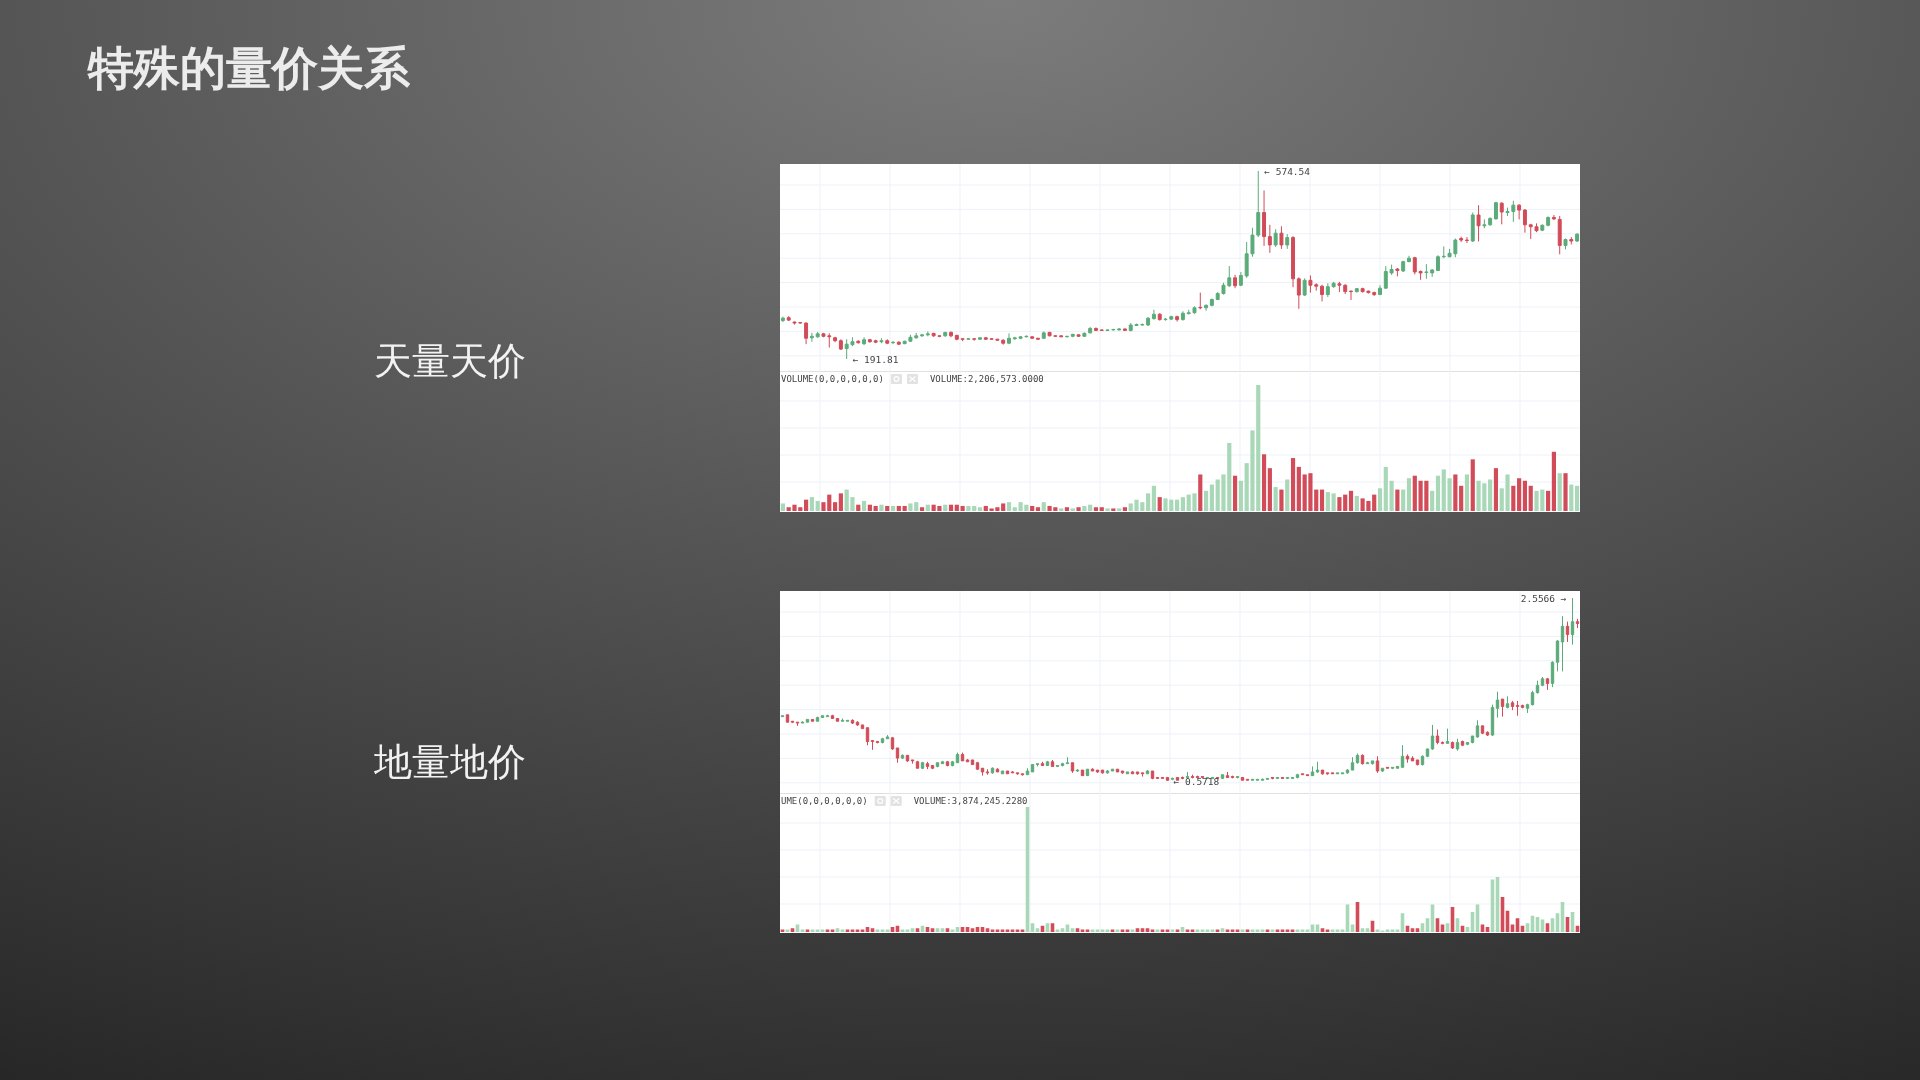  Describe the element at coordinates (449, 762) in the screenshot. I see `text: 地量地价` at that location.